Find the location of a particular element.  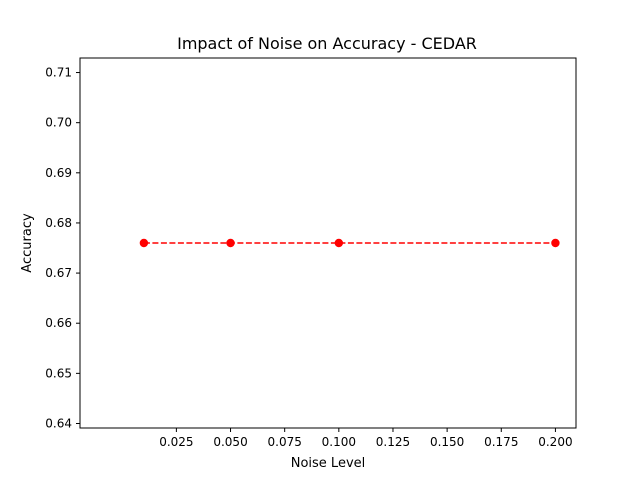

y-tick-label: 0.69 is located at coordinates (58, 173).